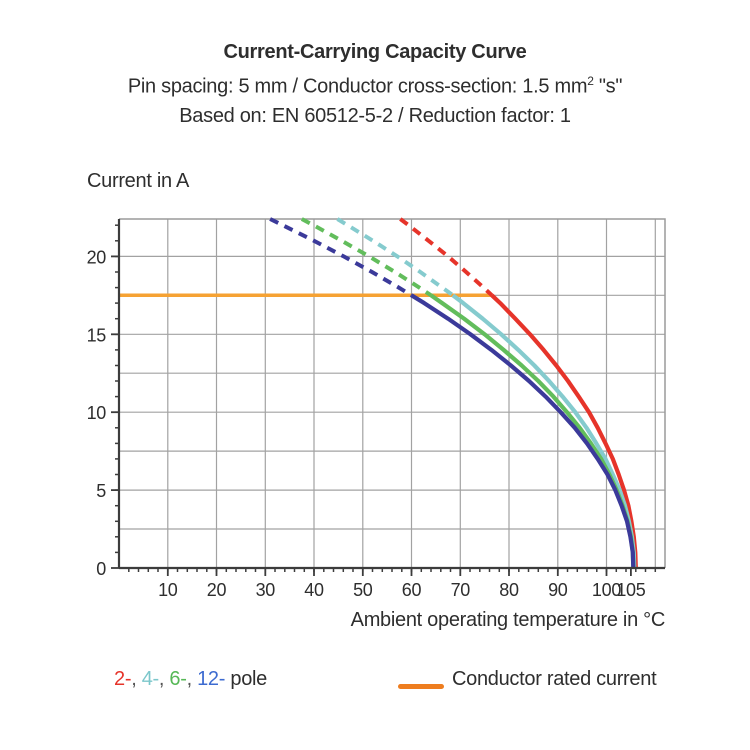 This screenshot has height=750, width=750. I want to click on x-tick-label: 30, so click(266, 590).